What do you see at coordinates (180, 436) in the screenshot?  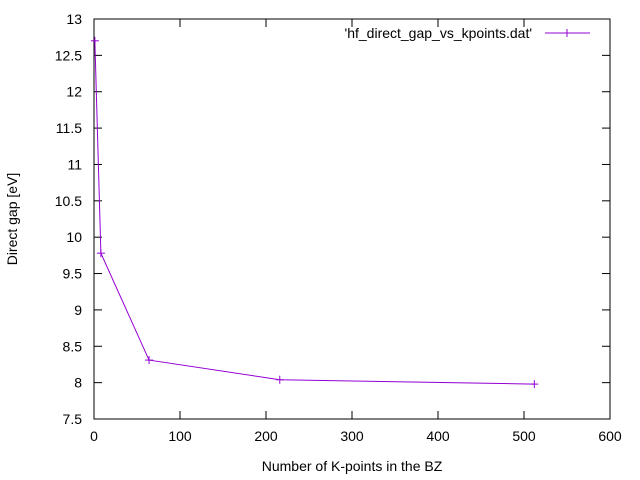 I see `x-tick-label: 100` at bounding box center [180, 436].